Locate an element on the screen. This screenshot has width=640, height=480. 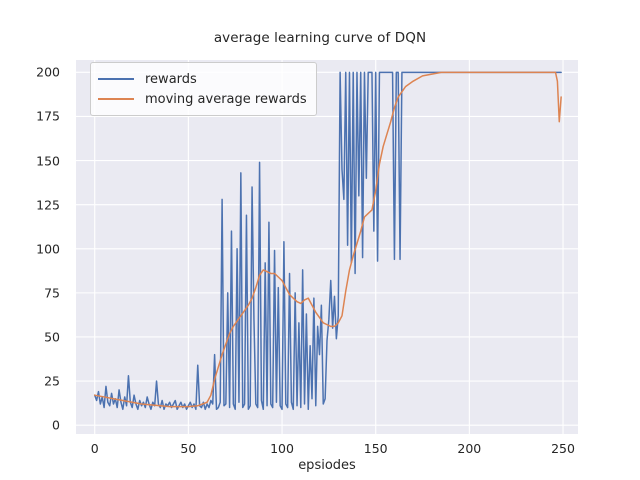
legend-item-moving-average-rewards: moving average rewards is located at coordinates (202, 99).